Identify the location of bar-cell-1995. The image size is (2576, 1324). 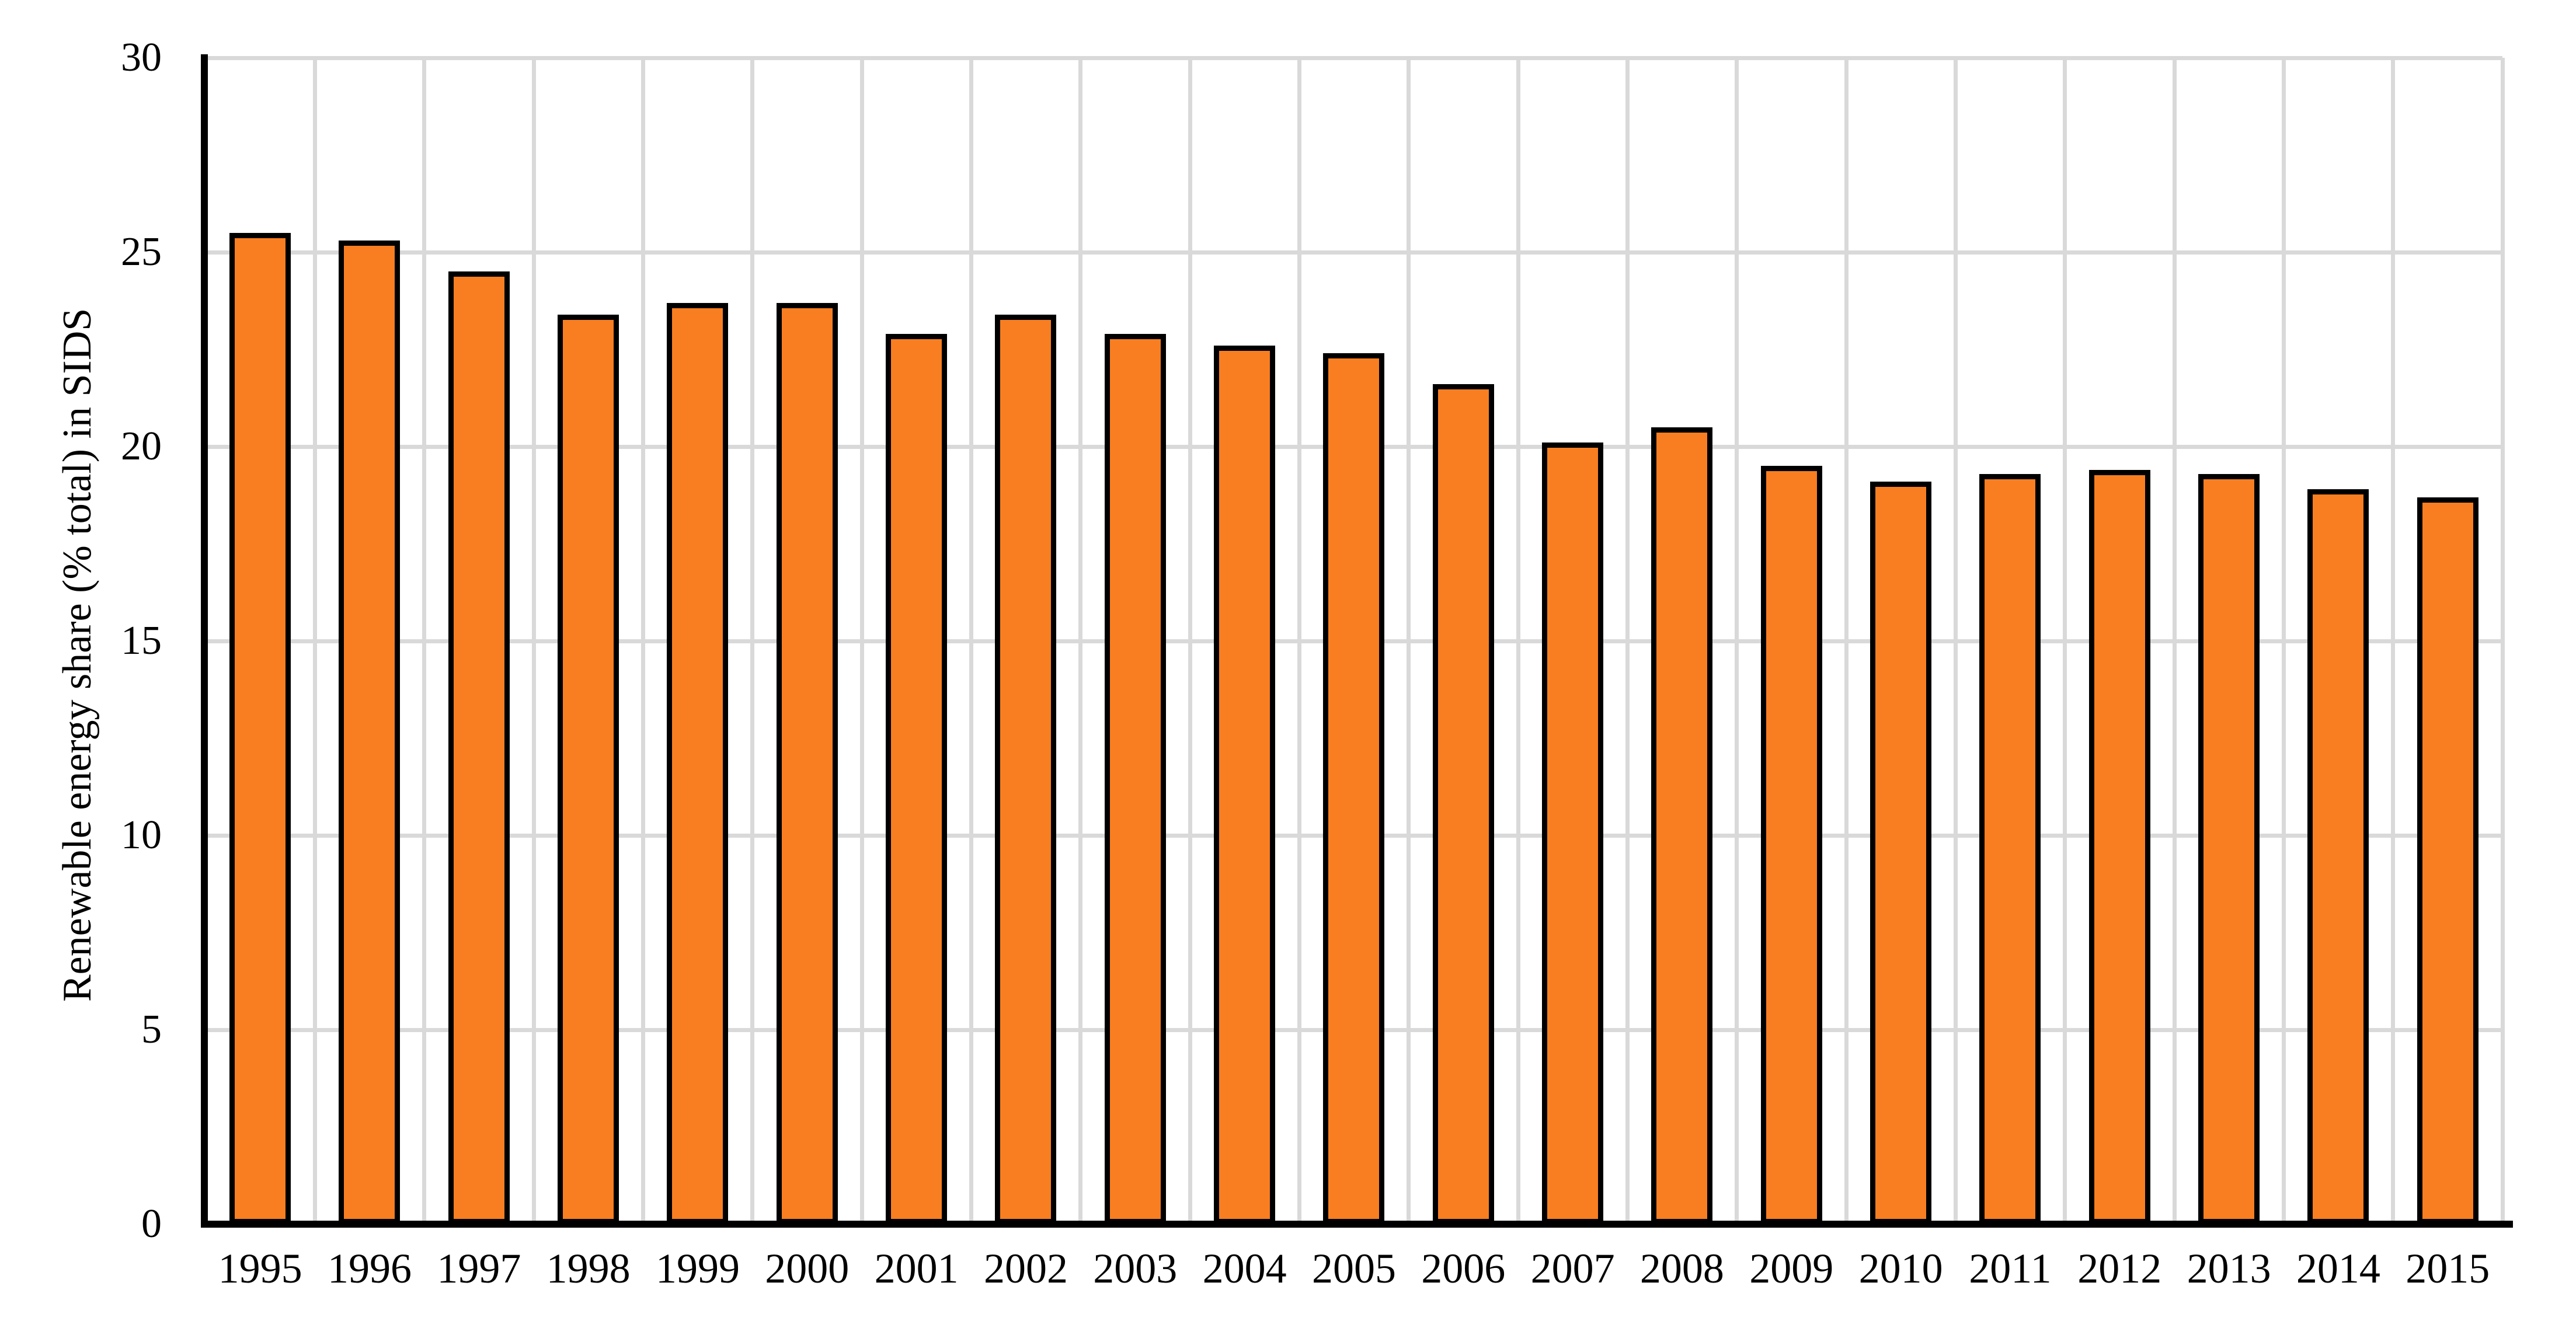
(260, 641).